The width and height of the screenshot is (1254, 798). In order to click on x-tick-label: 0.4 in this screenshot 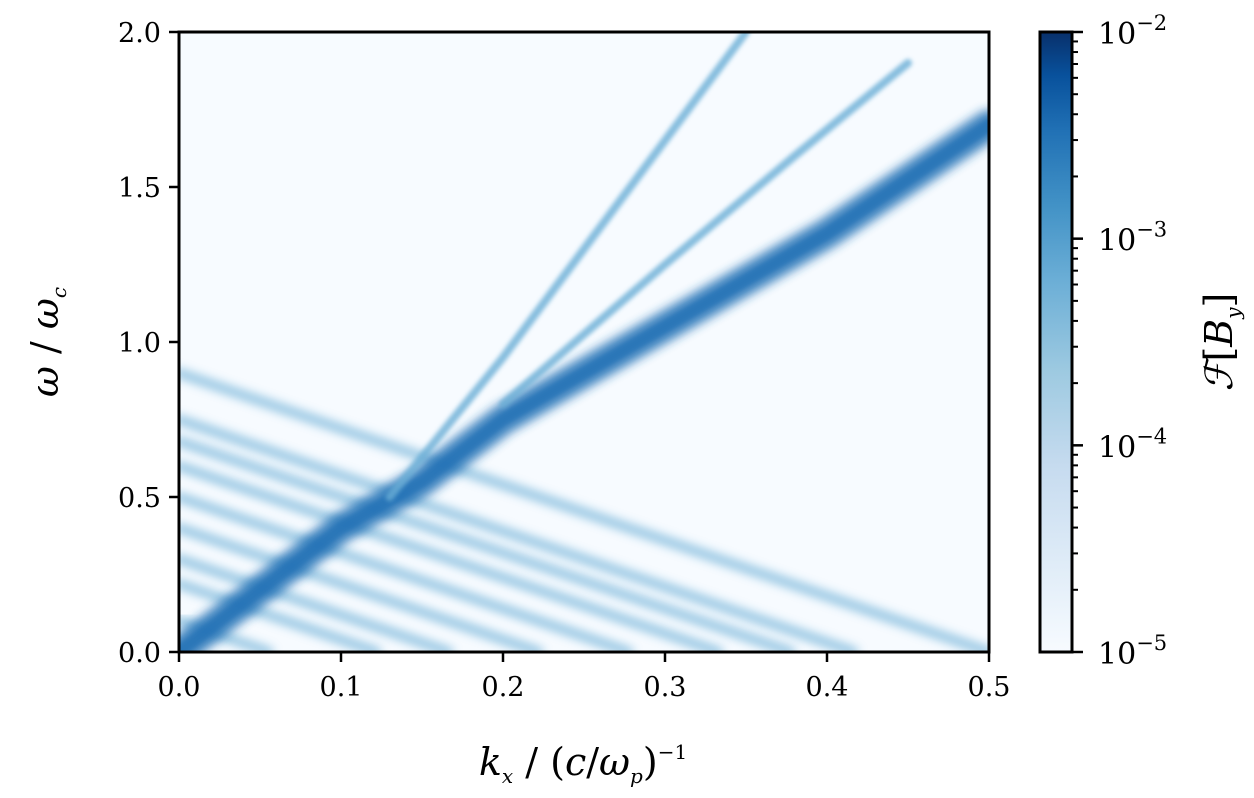, I will do `click(827, 687)`.